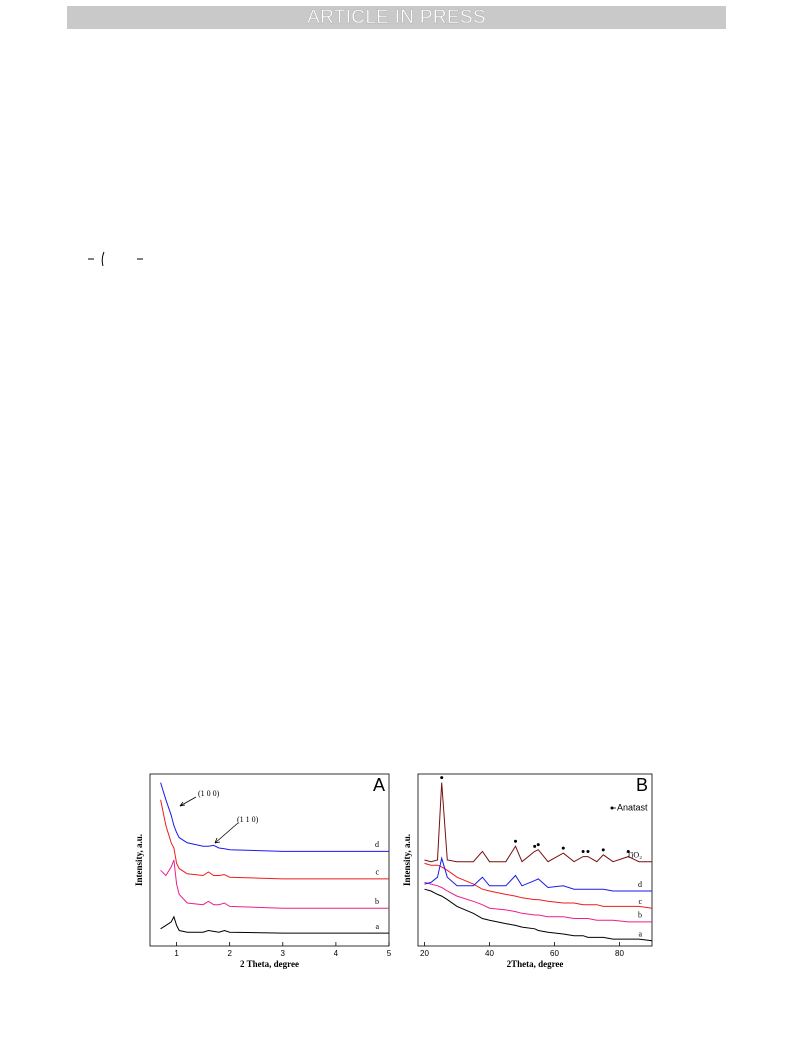 This screenshot has width=793, height=1057. I want to click on x-tick-label: 60, so click(554, 953).